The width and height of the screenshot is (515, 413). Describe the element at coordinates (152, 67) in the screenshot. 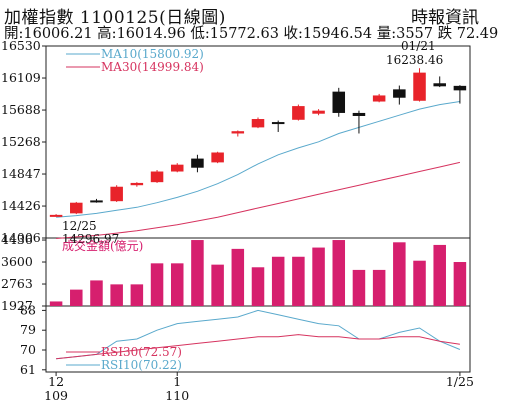

I see `ma30-legend-label: MA30(14999.84)` at that location.